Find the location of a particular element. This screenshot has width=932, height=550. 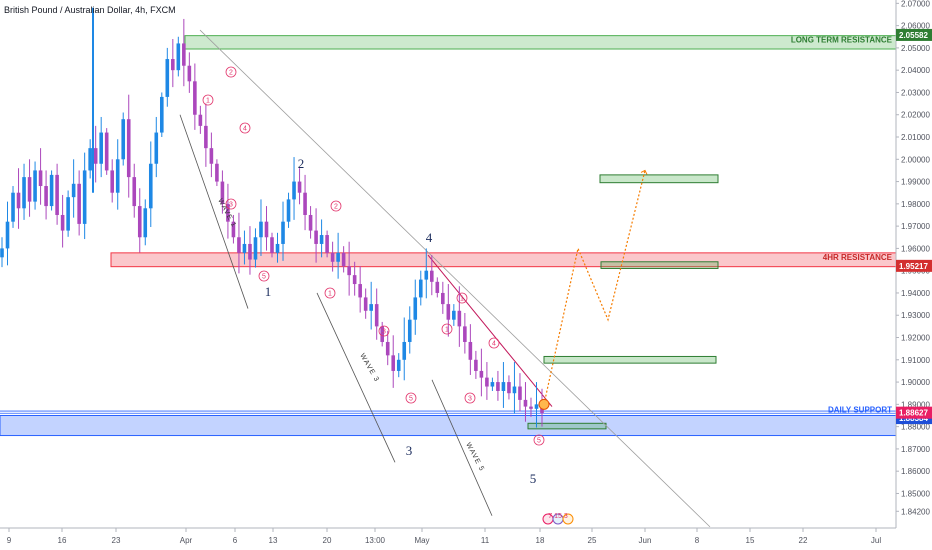

wave5-channel is located at coordinates (462, 447).